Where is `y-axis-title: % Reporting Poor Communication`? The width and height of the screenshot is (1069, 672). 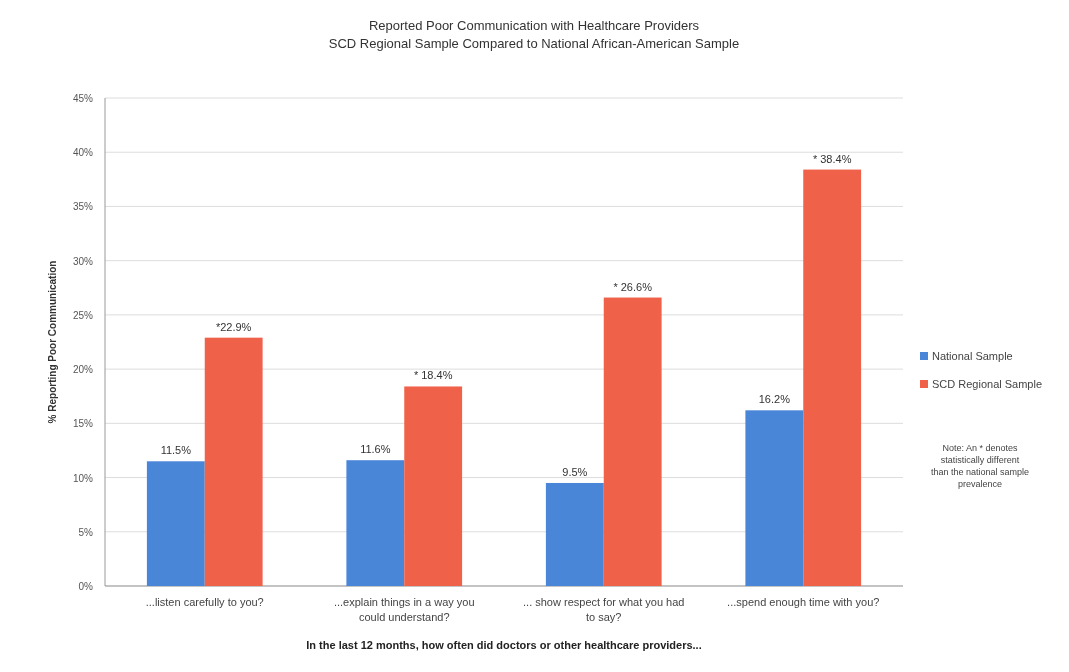 y-axis-title: % Reporting Poor Communication is located at coordinates (52, 342).